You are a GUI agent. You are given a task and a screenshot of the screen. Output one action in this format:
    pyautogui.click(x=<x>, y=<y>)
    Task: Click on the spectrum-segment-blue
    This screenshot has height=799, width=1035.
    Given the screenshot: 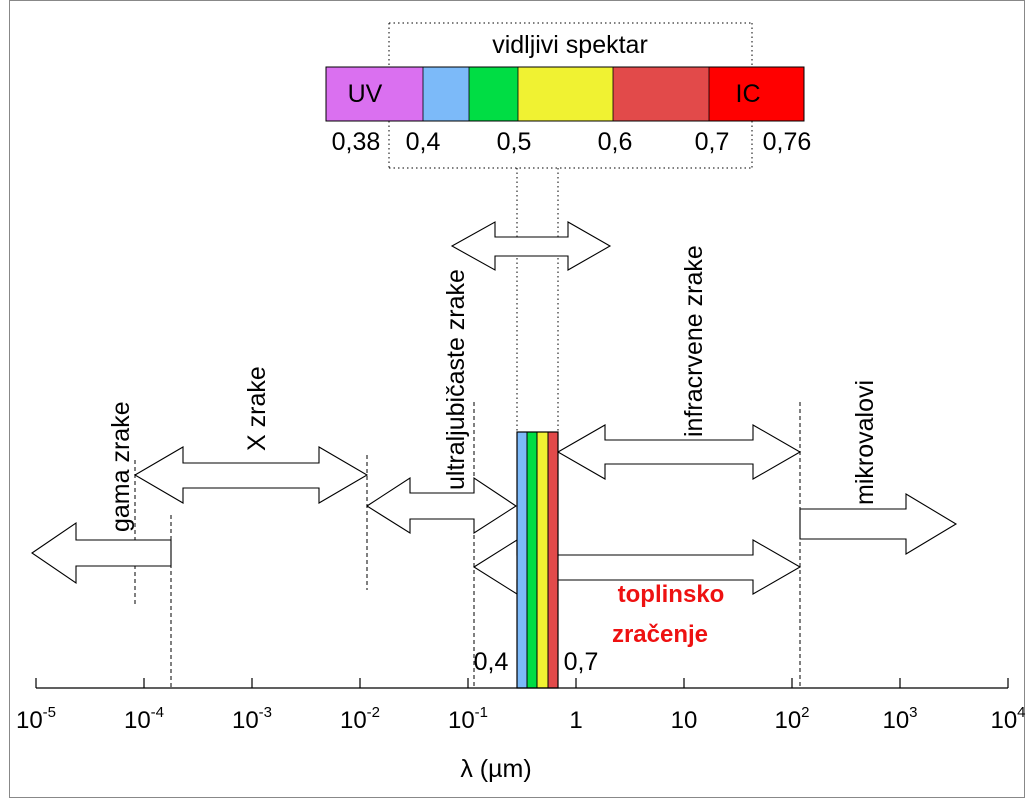 What is the action you would take?
    pyautogui.click(x=446, y=94)
    